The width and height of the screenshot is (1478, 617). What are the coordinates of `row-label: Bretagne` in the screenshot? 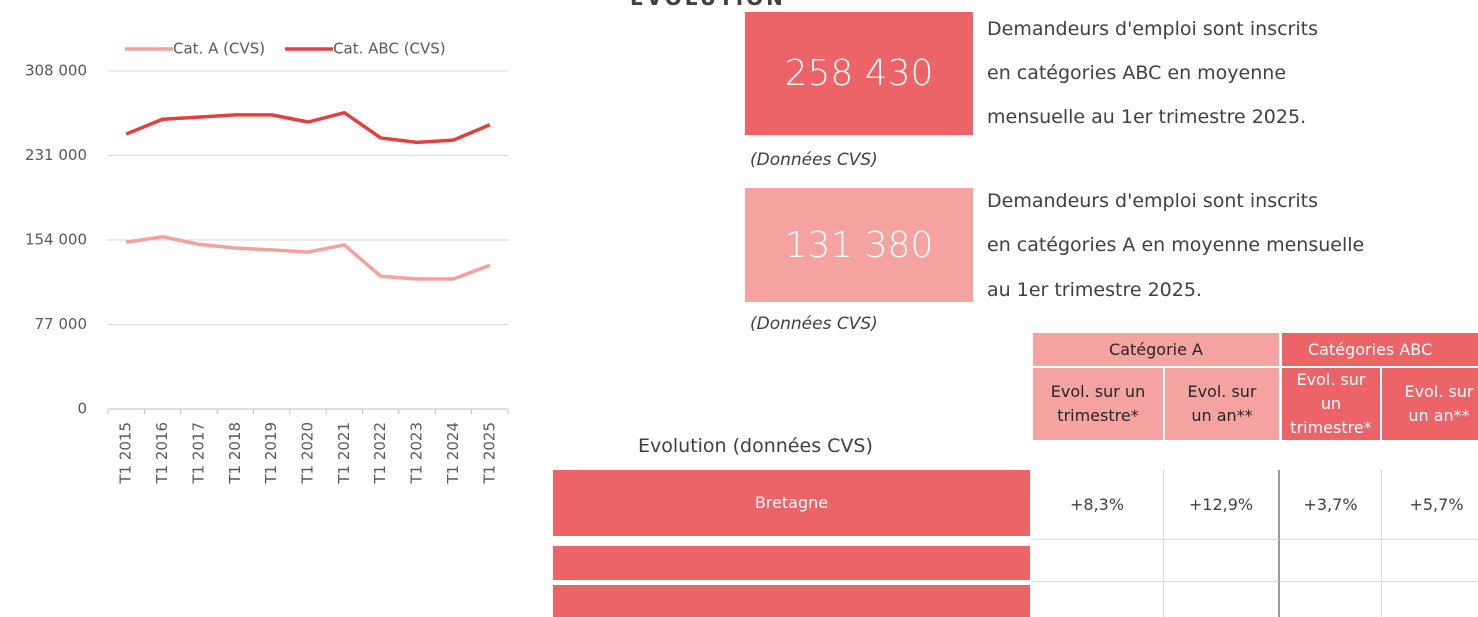 It's located at (791, 503).